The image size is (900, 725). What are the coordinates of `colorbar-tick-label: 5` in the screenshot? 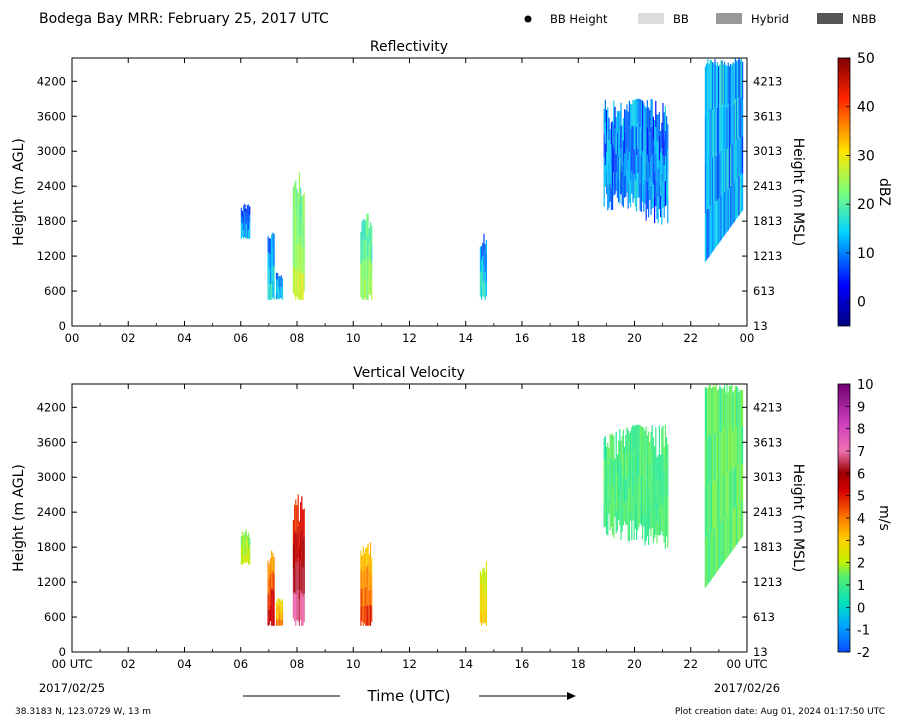 It's located at (861, 497).